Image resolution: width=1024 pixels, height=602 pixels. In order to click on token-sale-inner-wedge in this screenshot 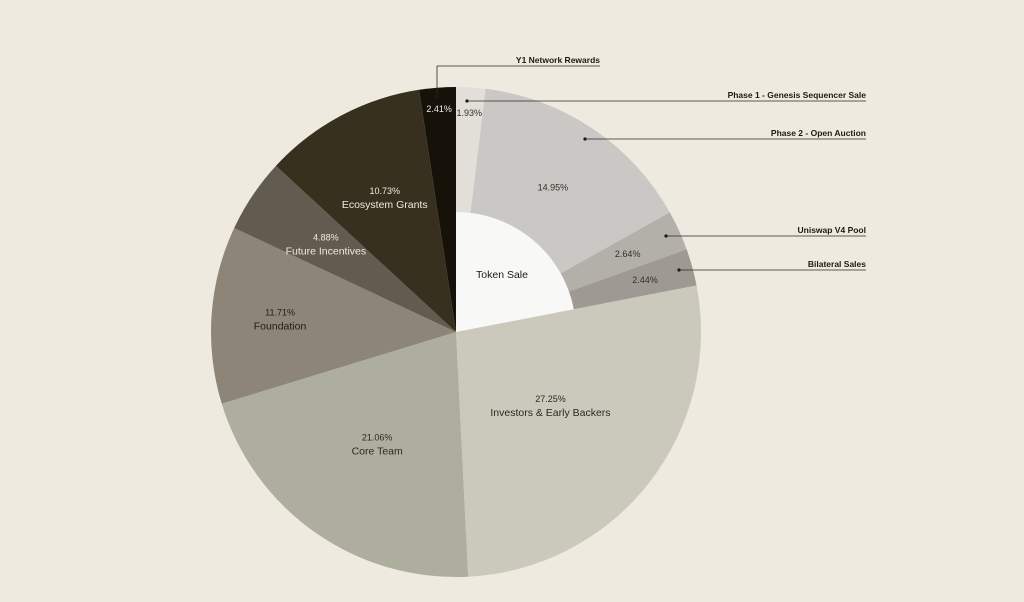, I will do `click(515, 272)`.